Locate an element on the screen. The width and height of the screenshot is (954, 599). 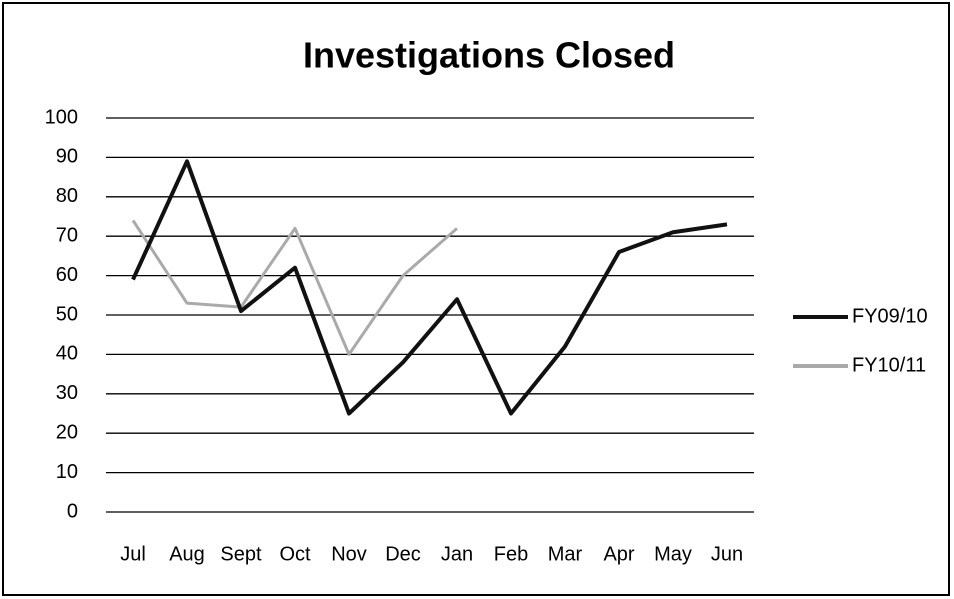
x-tick-label: Jan is located at coordinates (457, 554).